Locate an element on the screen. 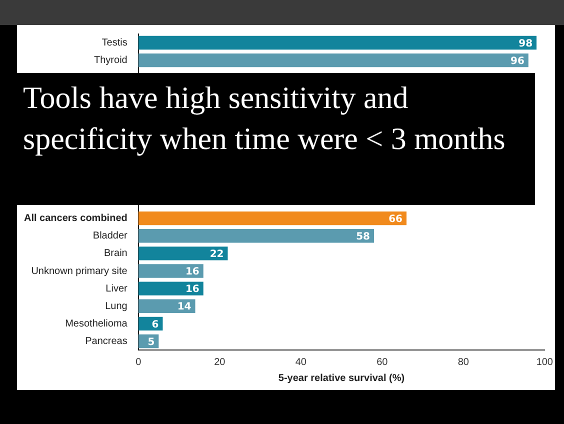 This screenshot has width=564, height=424. y-tick-label: Bladder is located at coordinates (110, 236).